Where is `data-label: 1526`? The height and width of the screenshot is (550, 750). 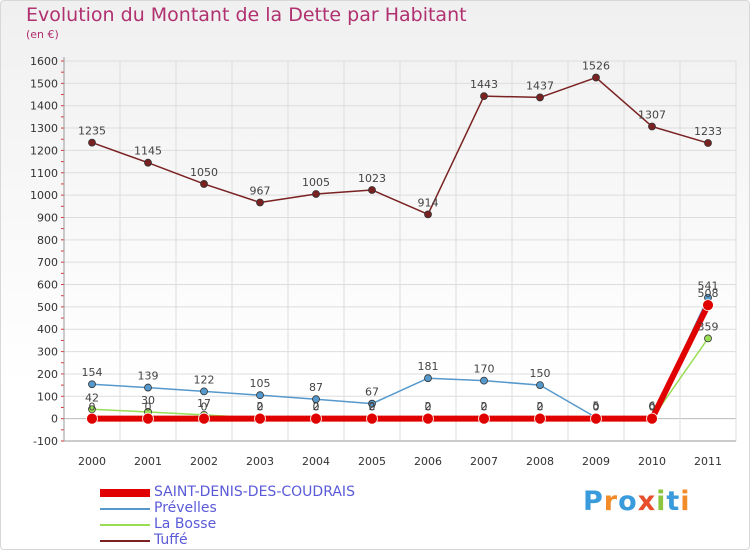 data-label: 1526 is located at coordinates (596, 66).